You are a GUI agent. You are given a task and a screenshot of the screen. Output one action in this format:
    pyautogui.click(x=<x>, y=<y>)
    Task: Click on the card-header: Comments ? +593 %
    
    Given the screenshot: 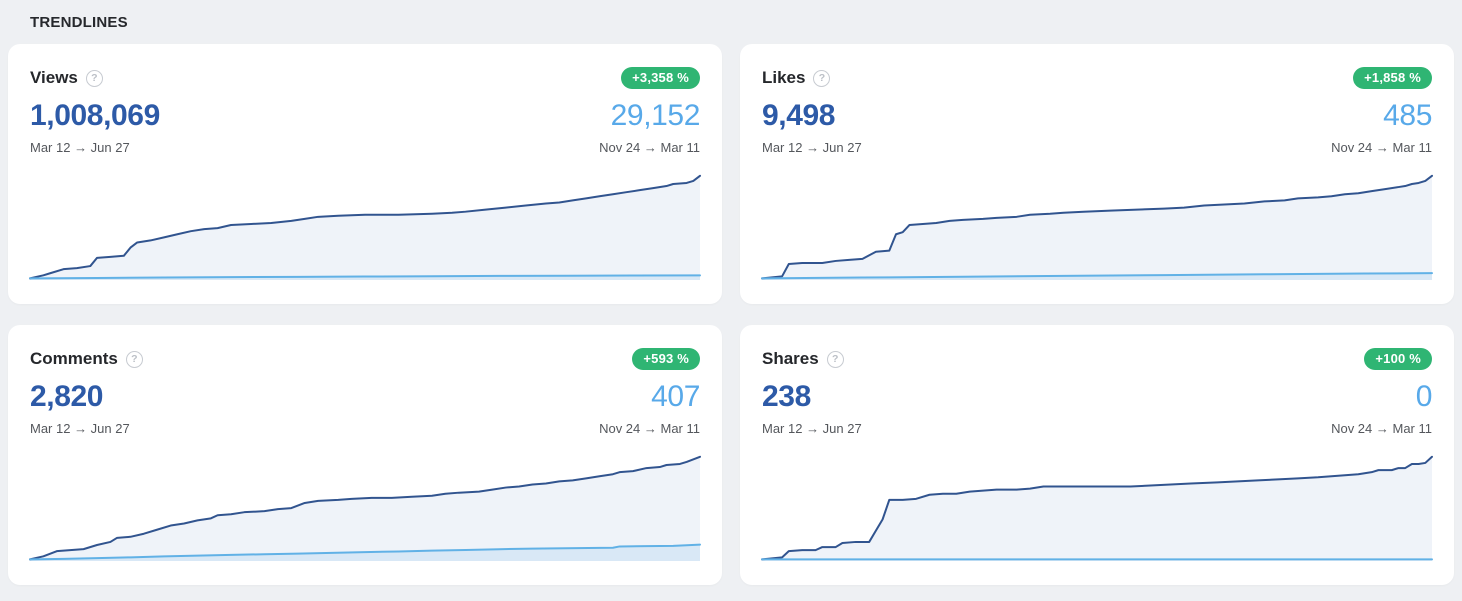 What is the action you would take?
    pyautogui.click(x=365, y=359)
    